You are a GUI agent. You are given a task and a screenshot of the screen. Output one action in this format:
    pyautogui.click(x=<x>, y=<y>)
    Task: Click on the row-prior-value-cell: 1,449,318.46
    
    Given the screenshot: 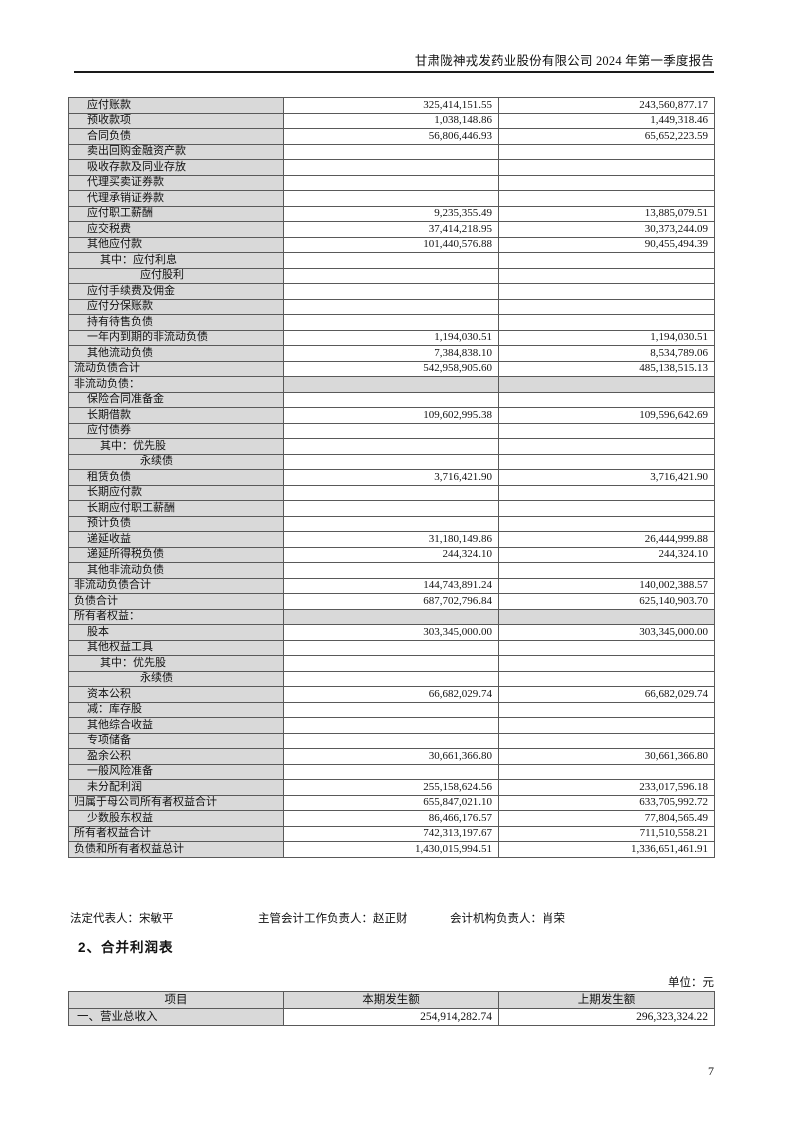 What is the action you would take?
    pyautogui.click(x=606, y=120)
    